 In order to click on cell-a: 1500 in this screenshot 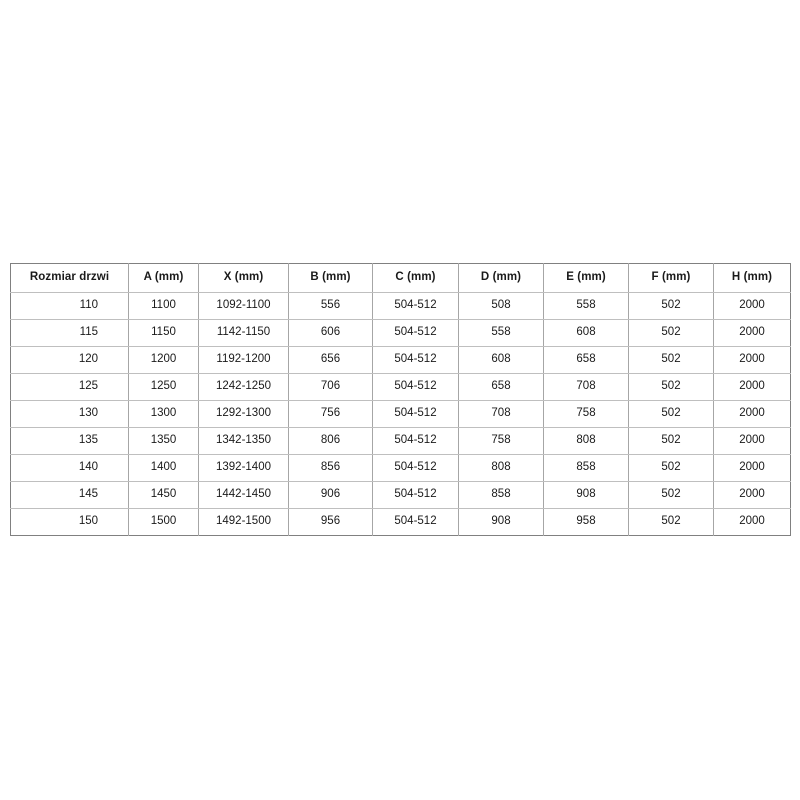, I will do `click(163, 522)`.